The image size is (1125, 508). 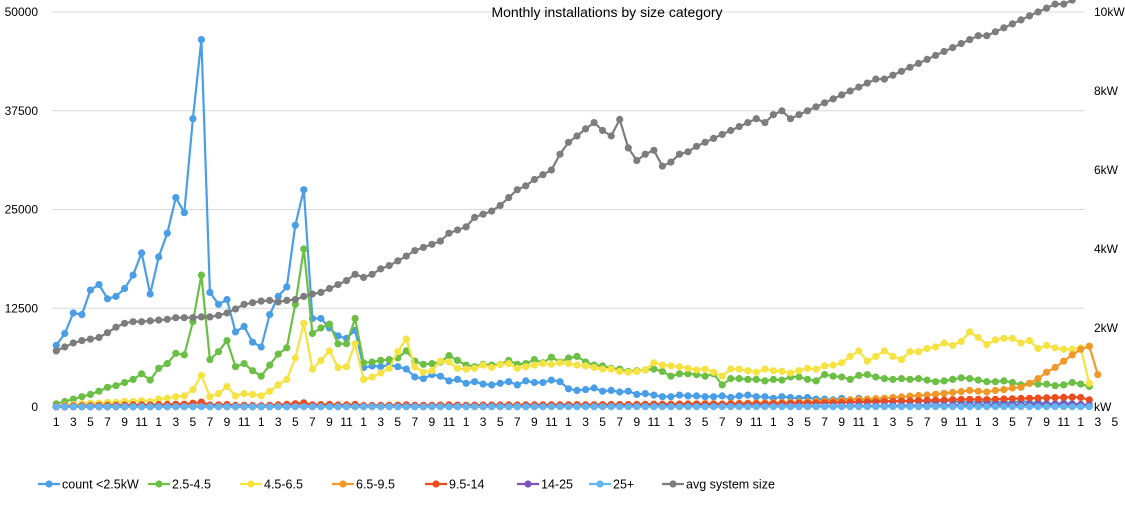 What do you see at coordinates (271, 485) in the screenshot?
I see `legend-item: 4.5-6.5` at bounding box center [271, 485].